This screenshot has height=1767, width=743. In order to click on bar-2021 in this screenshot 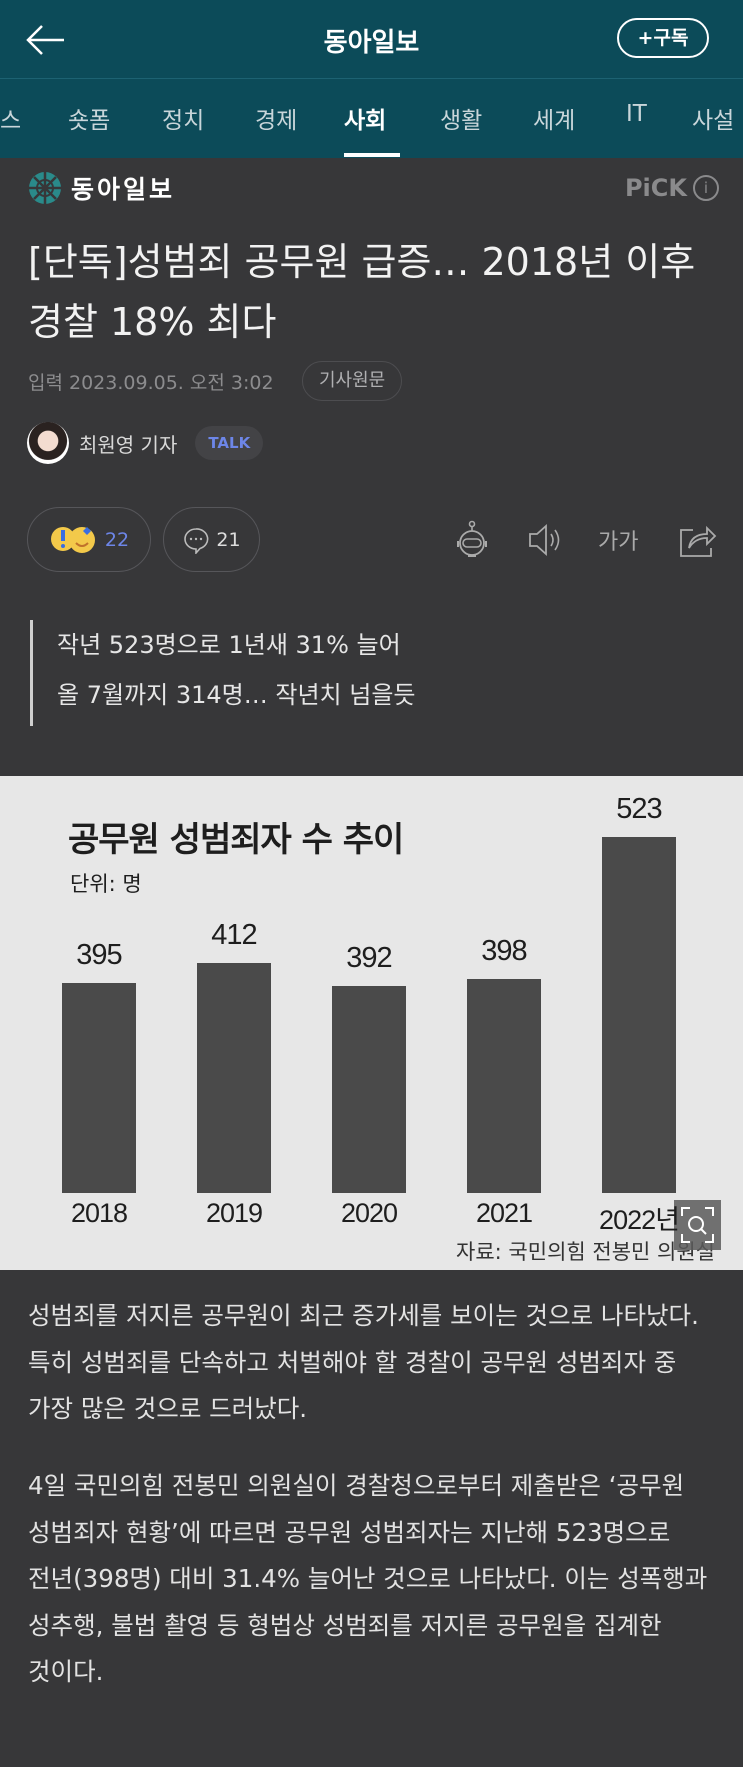, I will do `click(504, 1086)`.